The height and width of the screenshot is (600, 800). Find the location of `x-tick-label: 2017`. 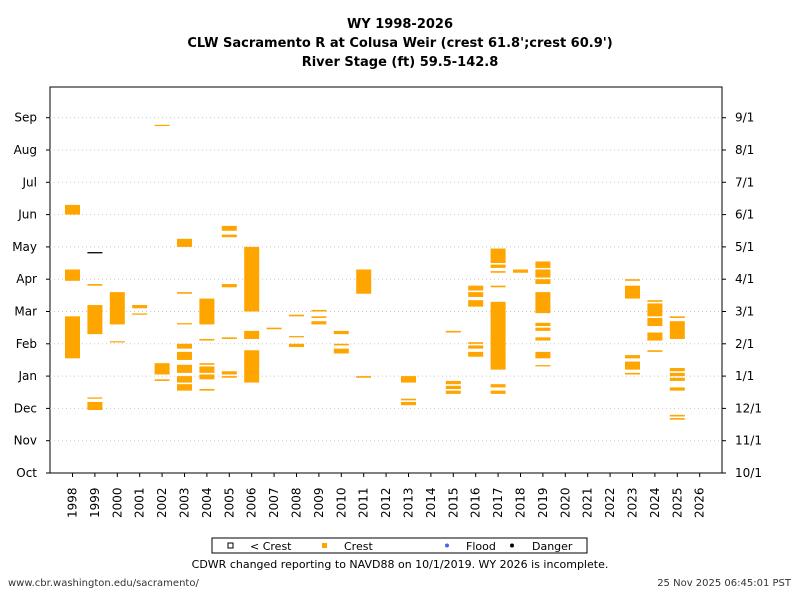

x-tick-label: 2017 is located at coordinates (498, 502).